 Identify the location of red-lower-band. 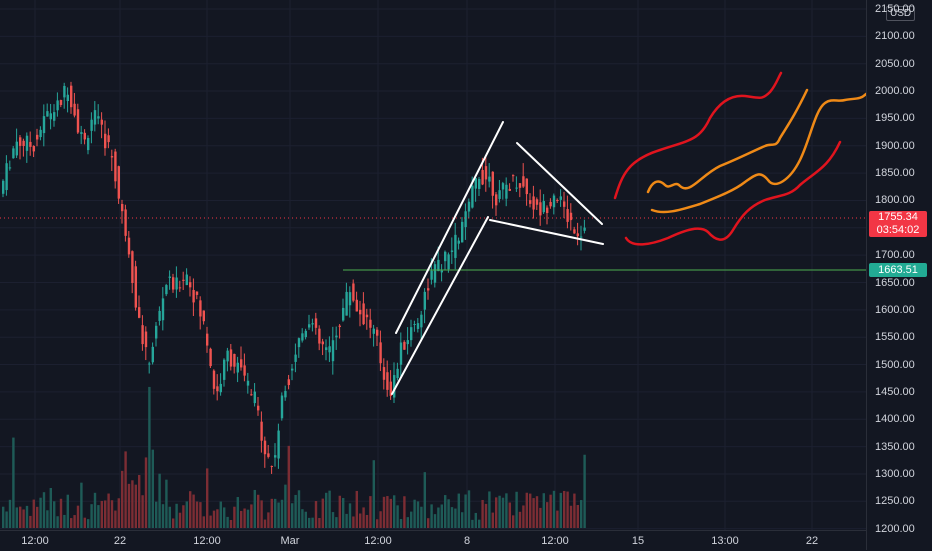
(733, 193).